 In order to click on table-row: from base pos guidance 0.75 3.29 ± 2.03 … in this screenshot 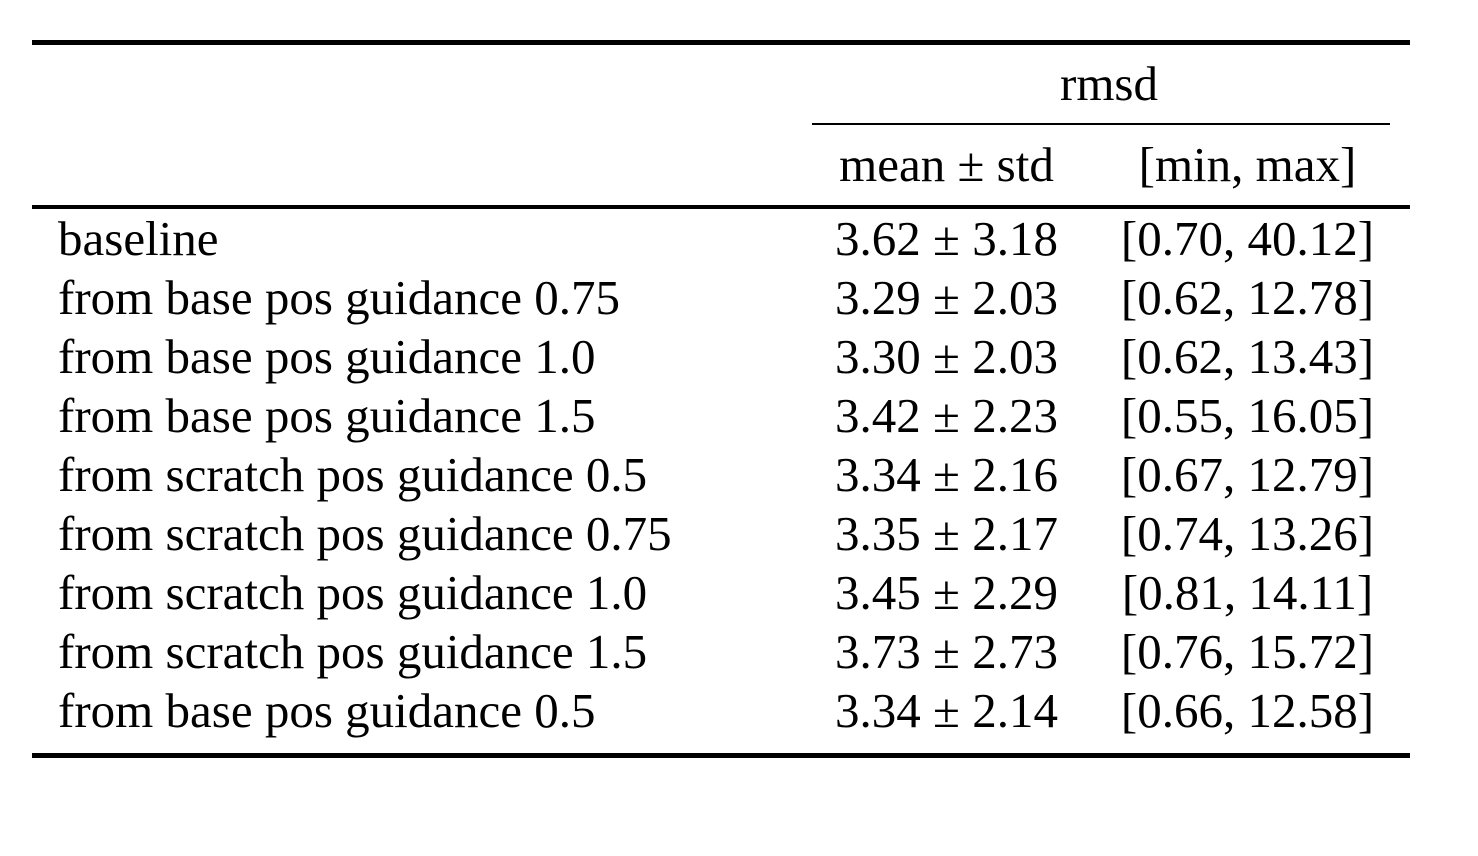, I will do `click(721, 297)`.